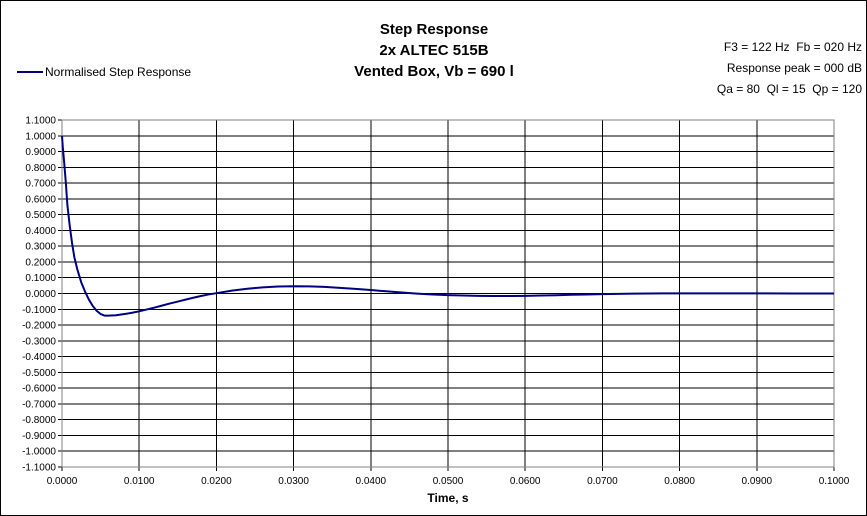 Image resolution: width=867 pixels, height=516 pixels. What do you see at coordinates (62, 481) in the screenshot?
I see `x-tick-label: 0.0000` at bounding box center [62, 481].